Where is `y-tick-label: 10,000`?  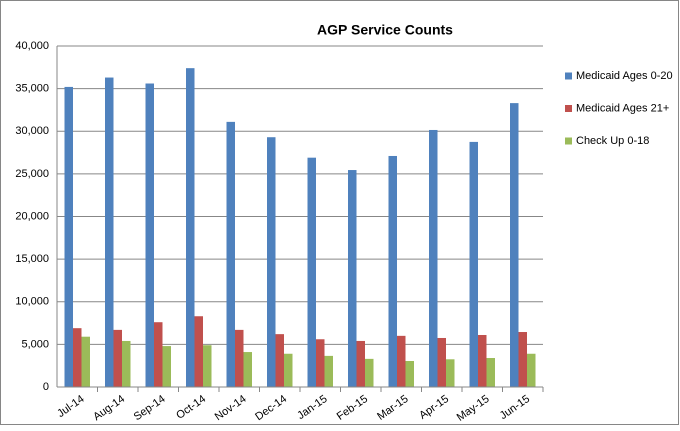 y-tick-label: 10,000 is located at coordinates (32, 302).